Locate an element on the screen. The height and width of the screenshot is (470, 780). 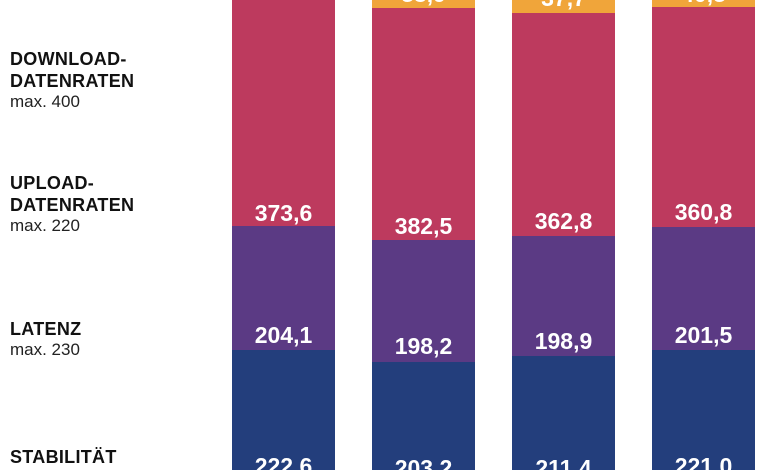
value-label-stabilitaet-3: 211,4 is located at coordinates (563, 462).